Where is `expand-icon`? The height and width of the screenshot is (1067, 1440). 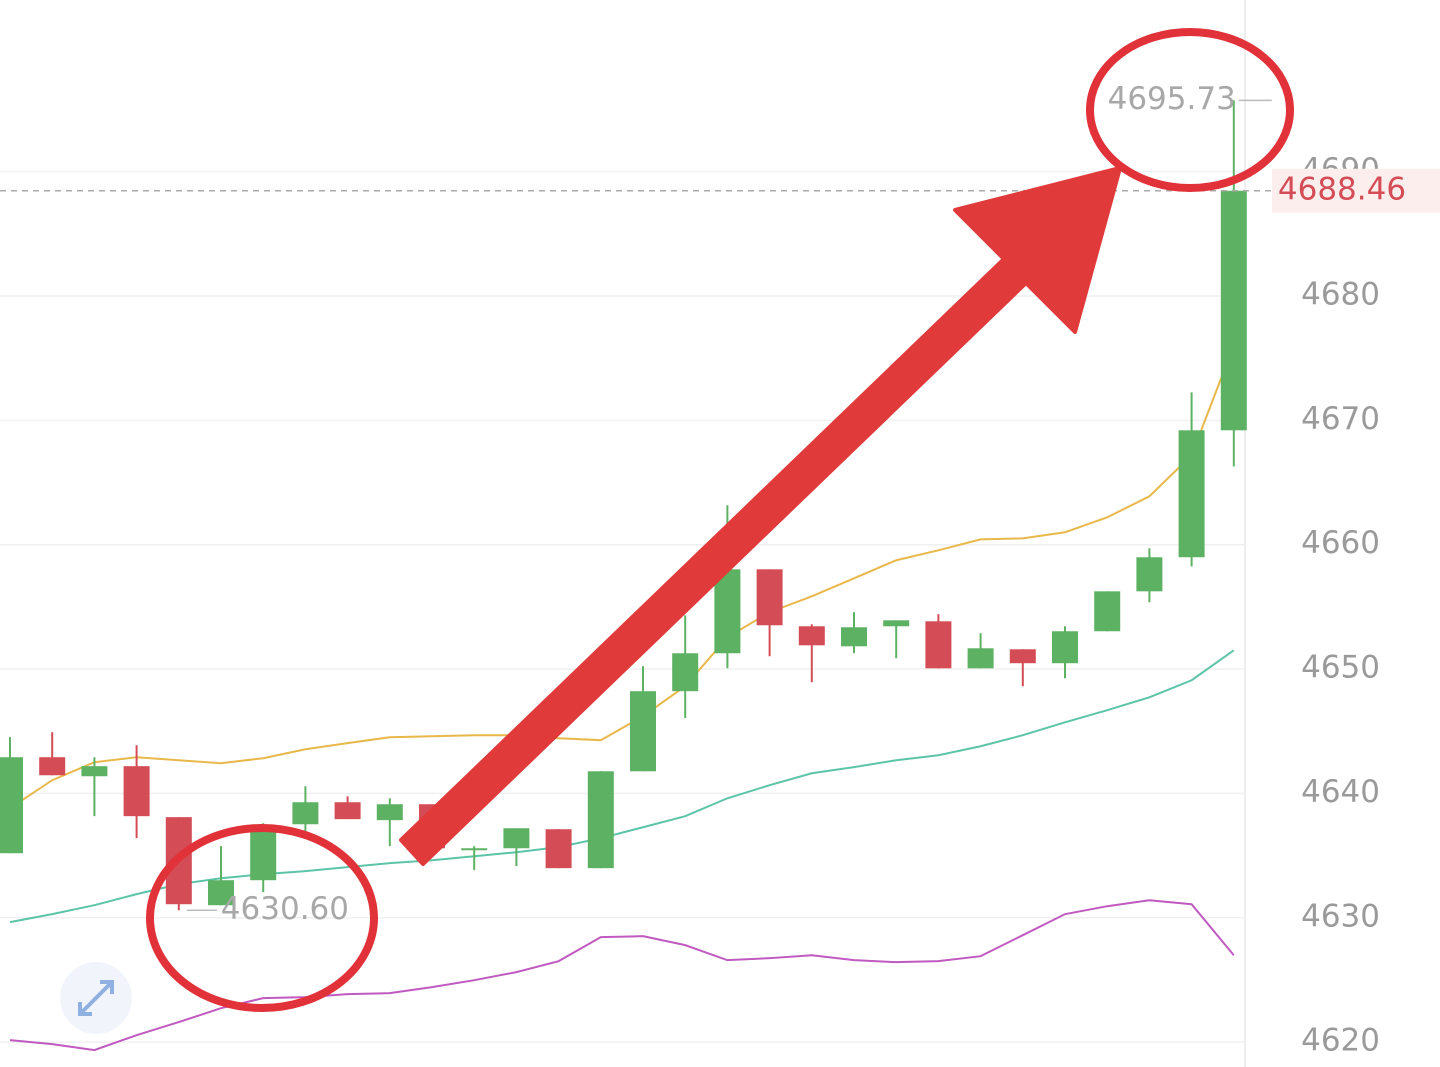 expand-icon is located at coordinates (96, 998).